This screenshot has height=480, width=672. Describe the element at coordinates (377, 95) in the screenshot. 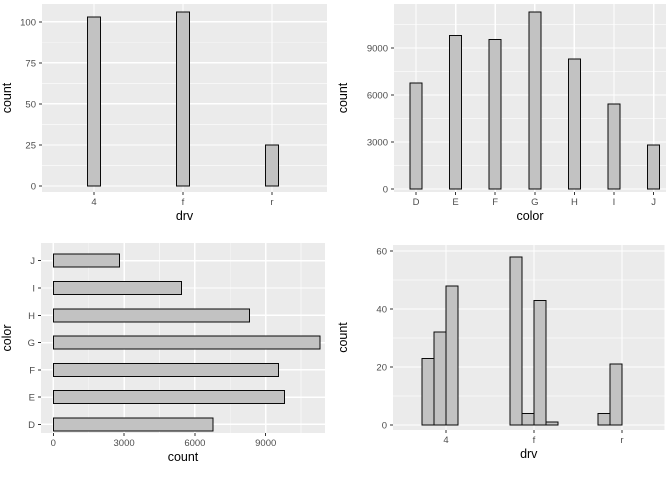

I see `y-tick-label: 6000` at that location.